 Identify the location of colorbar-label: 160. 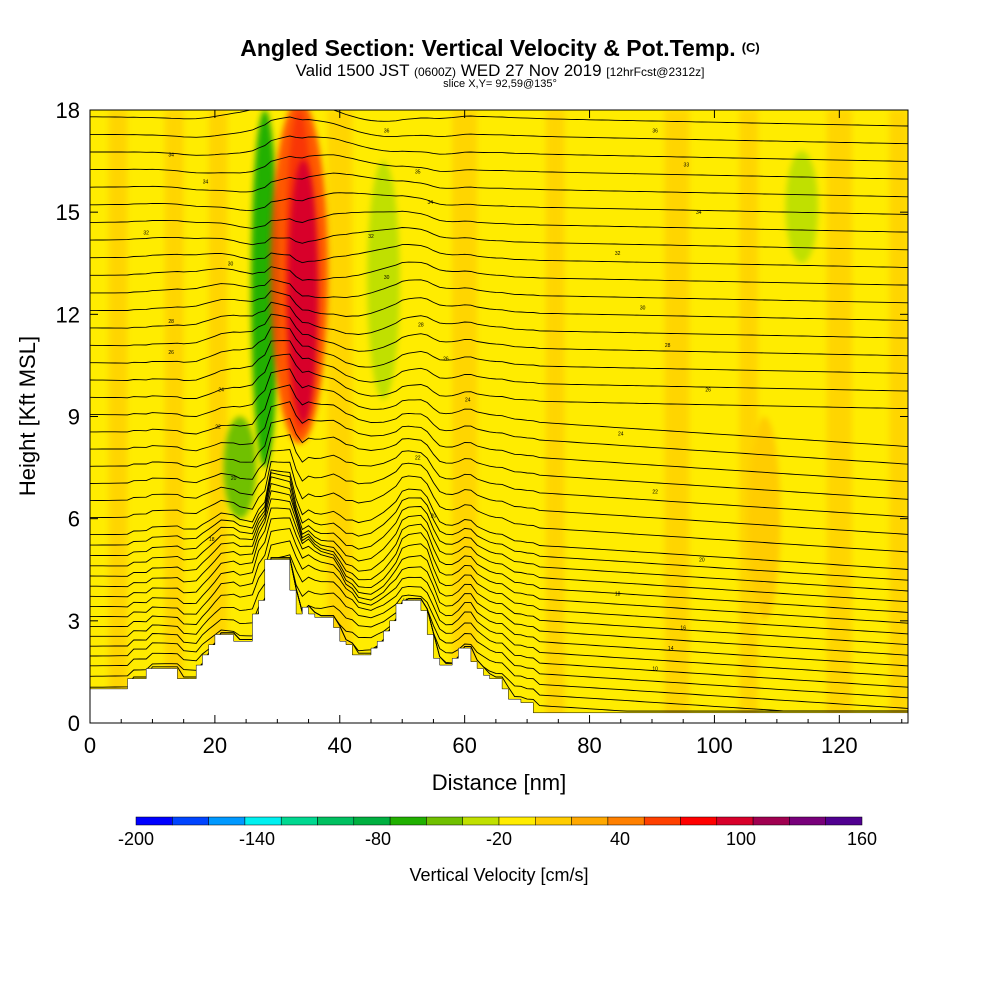
(862, 839).